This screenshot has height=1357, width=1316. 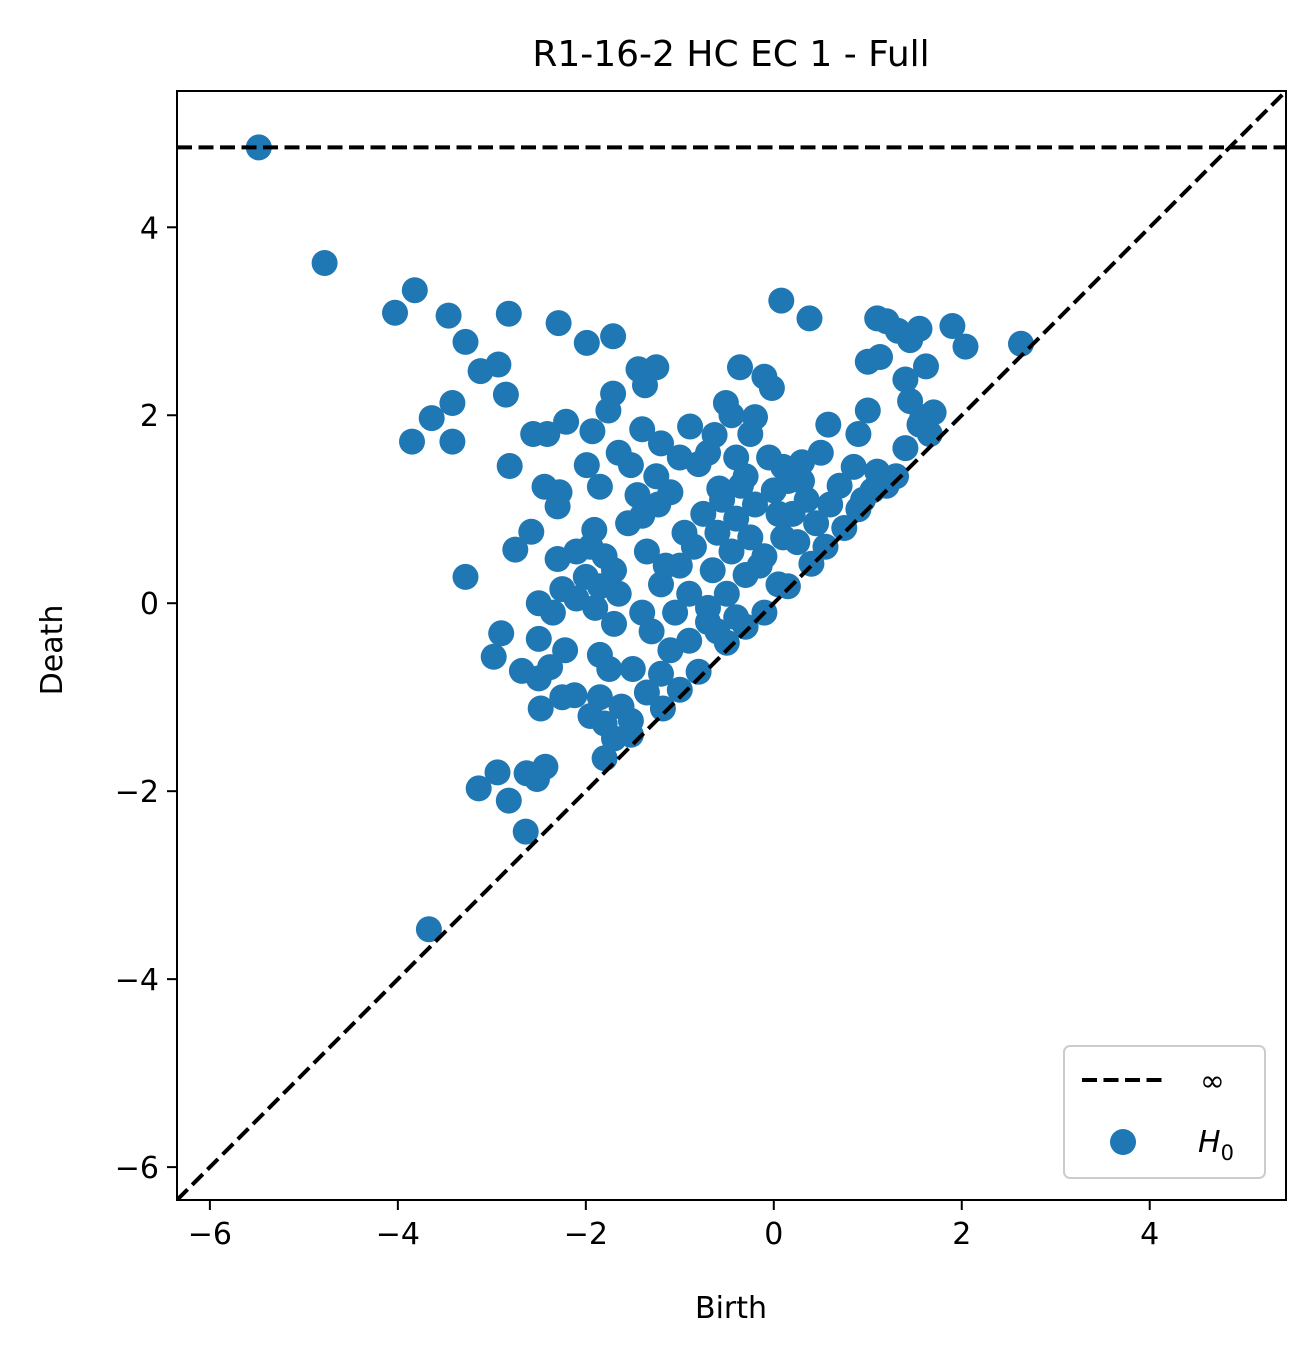 I want to click on x-tick-label: −2, so click(x=586, y=1234).